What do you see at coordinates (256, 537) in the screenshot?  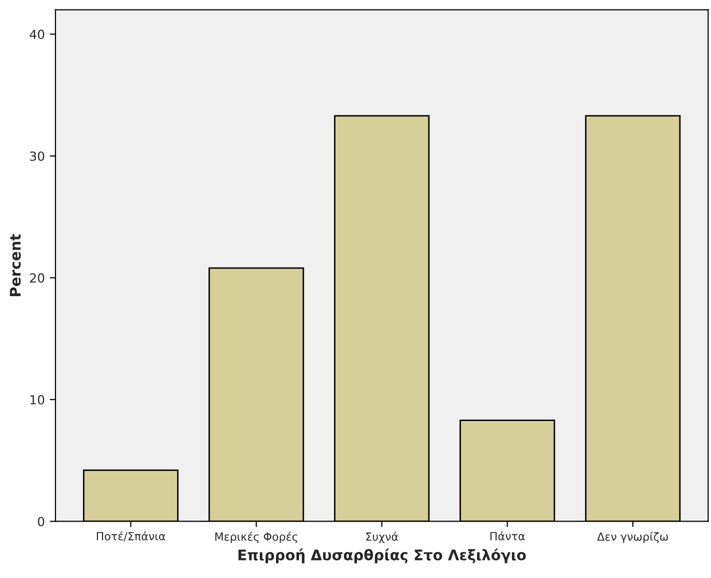 I see `x-tick-label: Μερικές Φορές` at bounding box center [256, 537].